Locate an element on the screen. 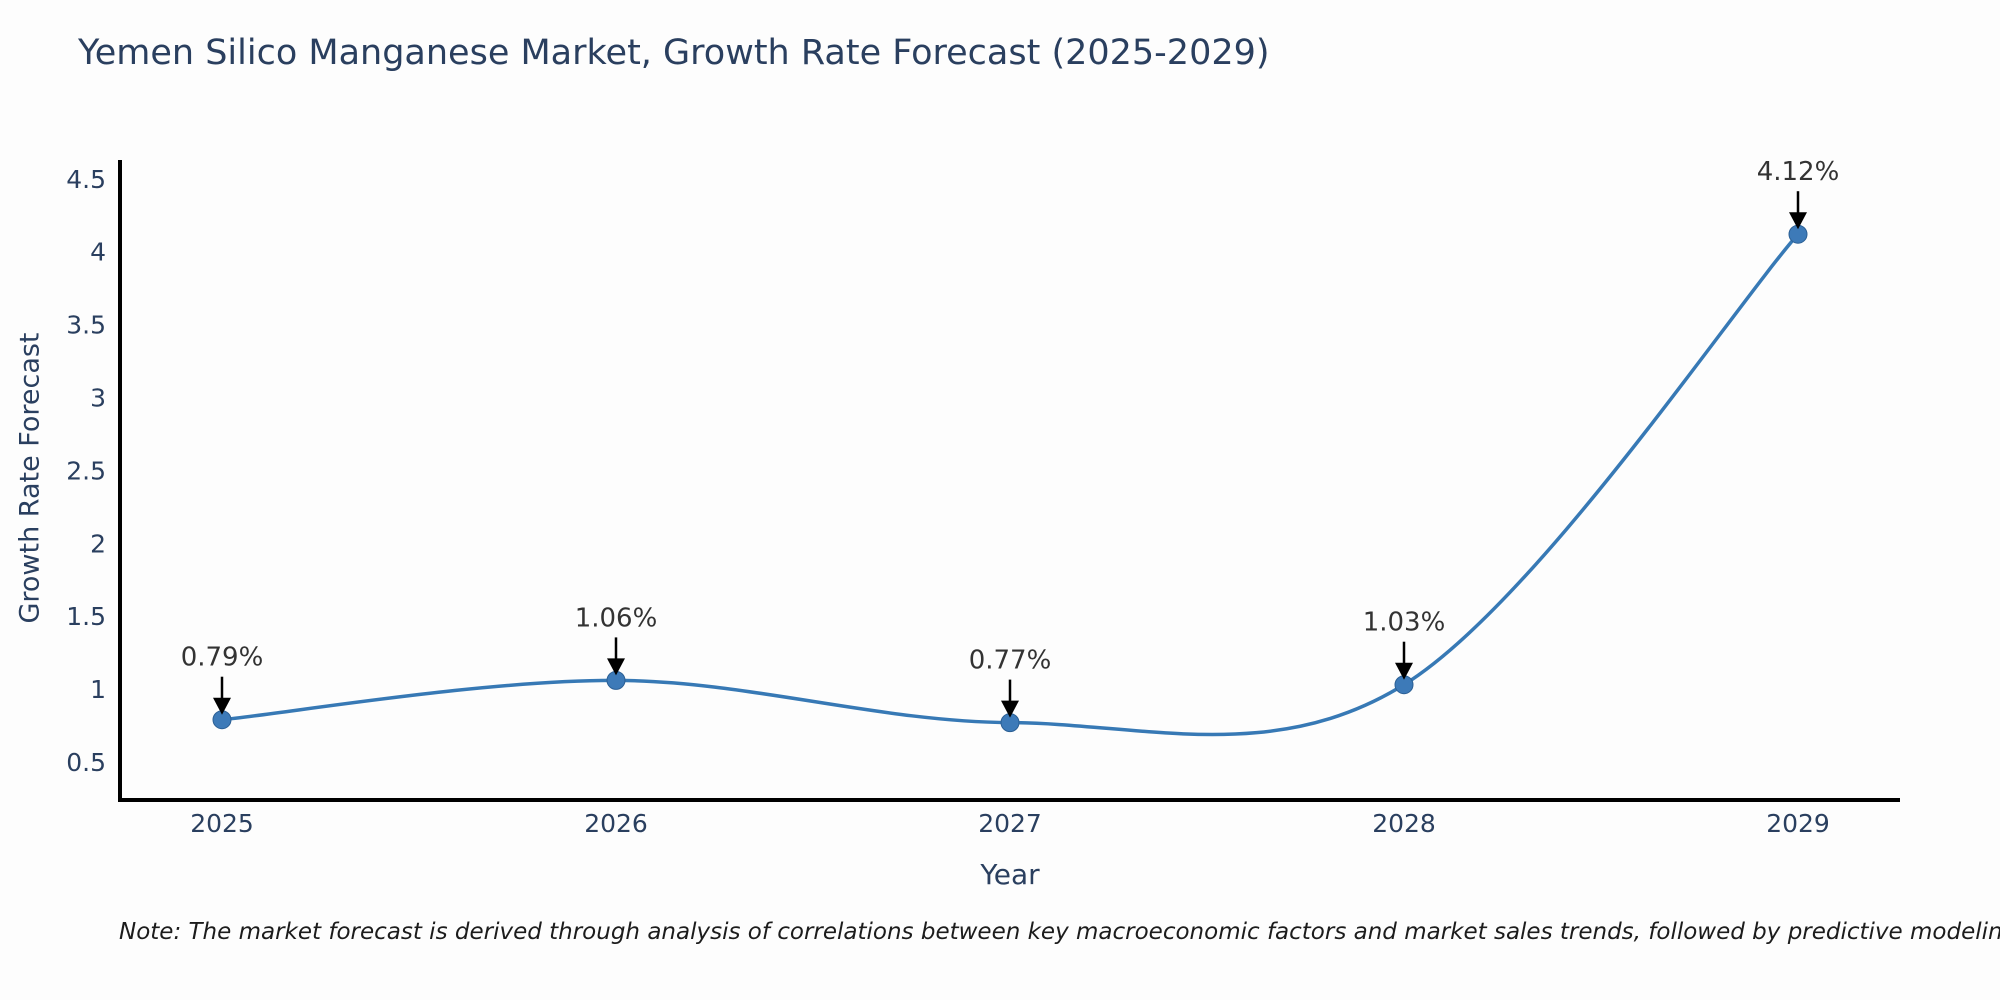  point-value-label: 0.77% is located at coordinates (1010, 661).